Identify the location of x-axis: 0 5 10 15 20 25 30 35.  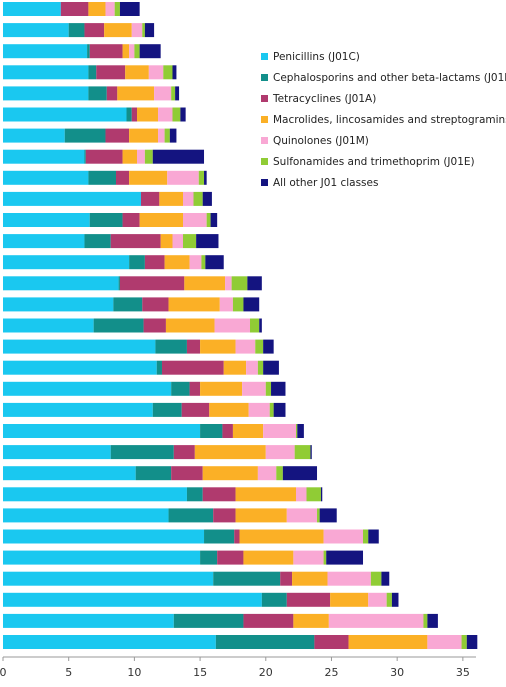
(238, 667).